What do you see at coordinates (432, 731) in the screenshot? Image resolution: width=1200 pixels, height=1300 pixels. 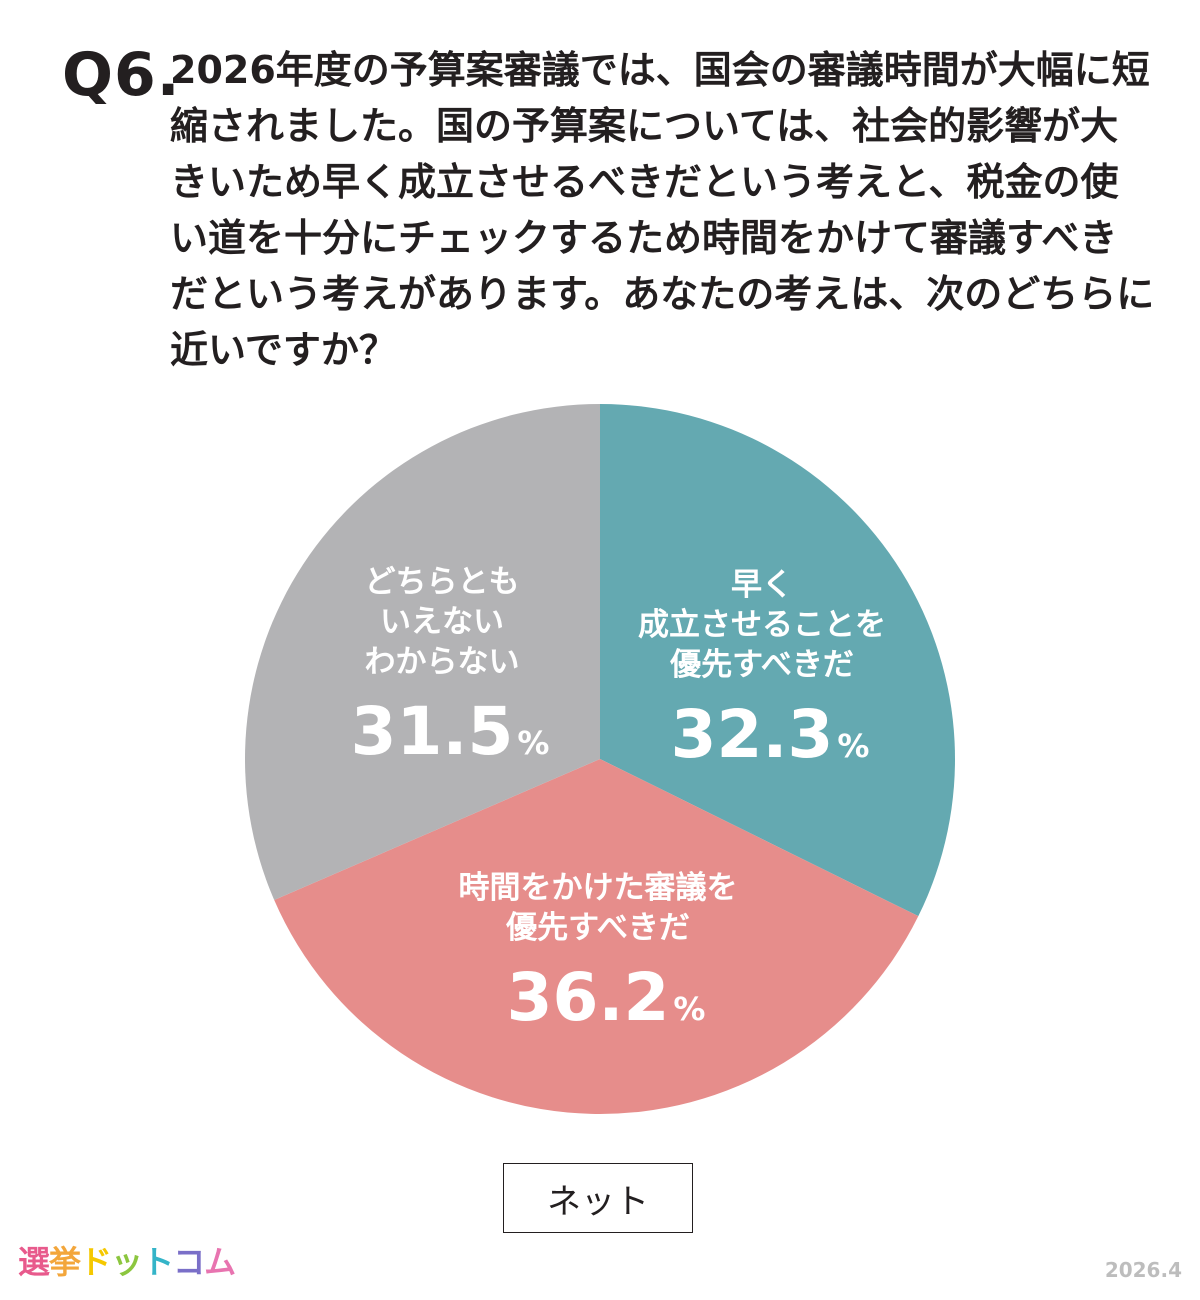 I see `slice-value: 31.5` at bounding box center [432, 731].